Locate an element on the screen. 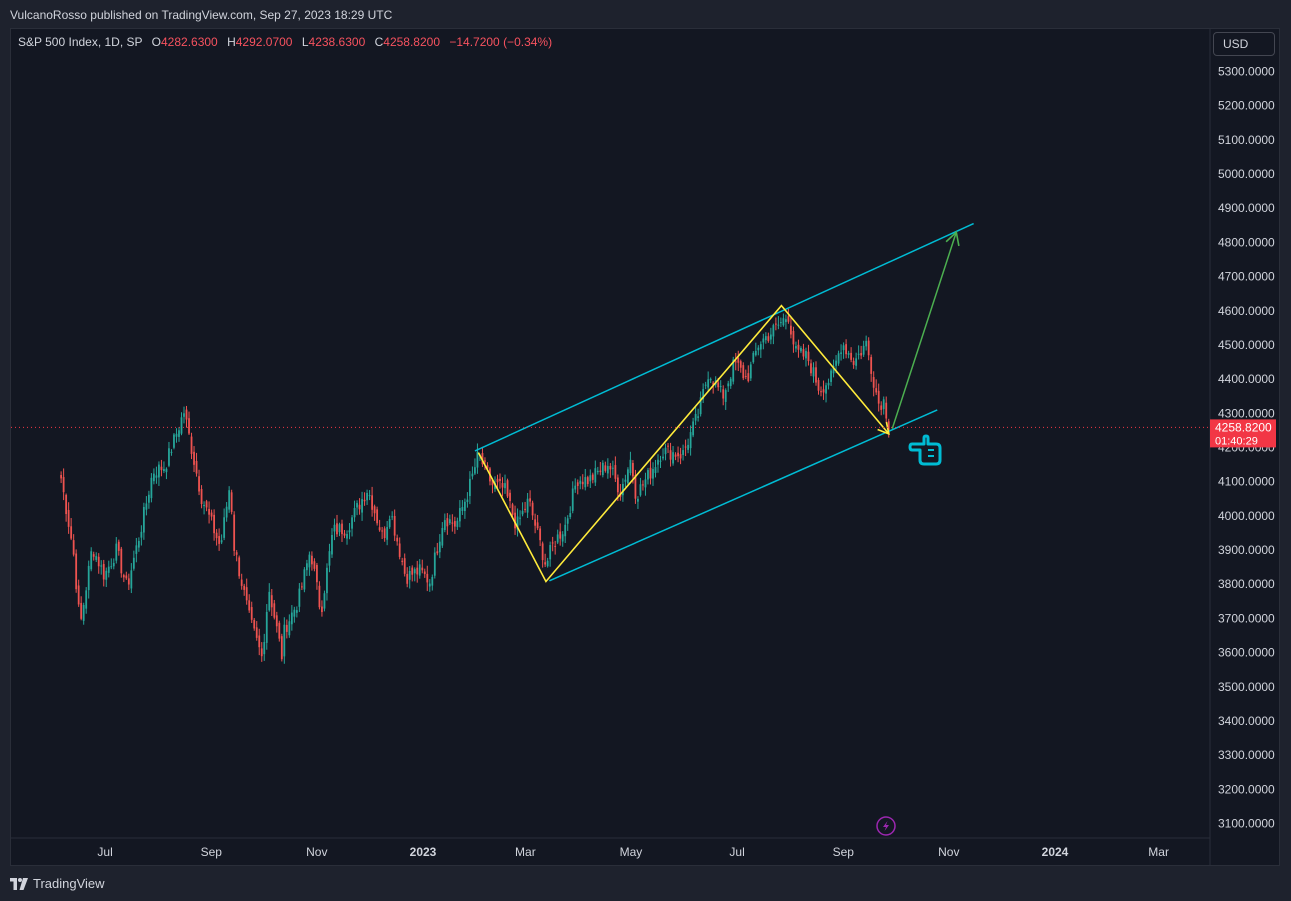  flash-icon is located at coordinates (886, 826).